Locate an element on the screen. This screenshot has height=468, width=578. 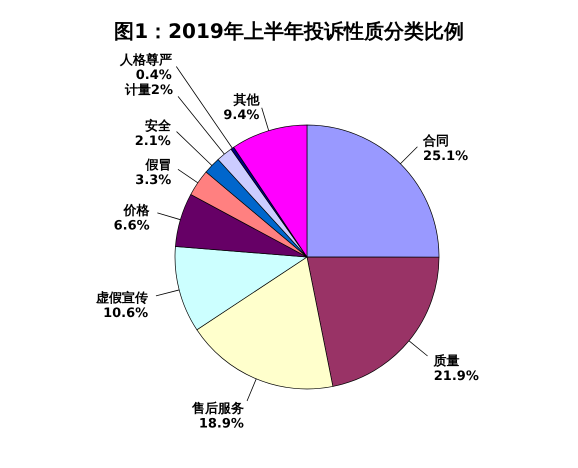
slice-label: 计量2% is located at coordinates (149, 90).